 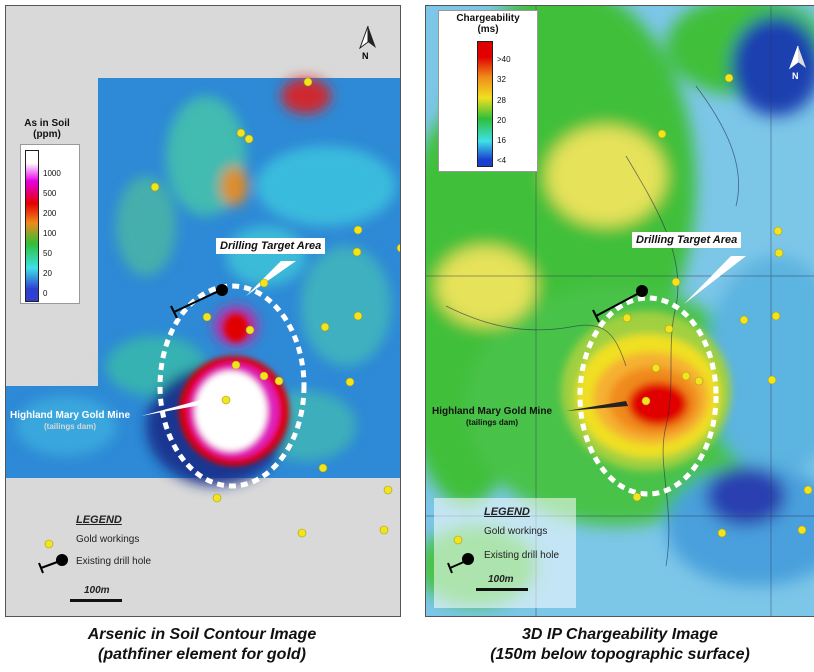 I want to click on legend-gold-icon, so click(x=458, y=540).